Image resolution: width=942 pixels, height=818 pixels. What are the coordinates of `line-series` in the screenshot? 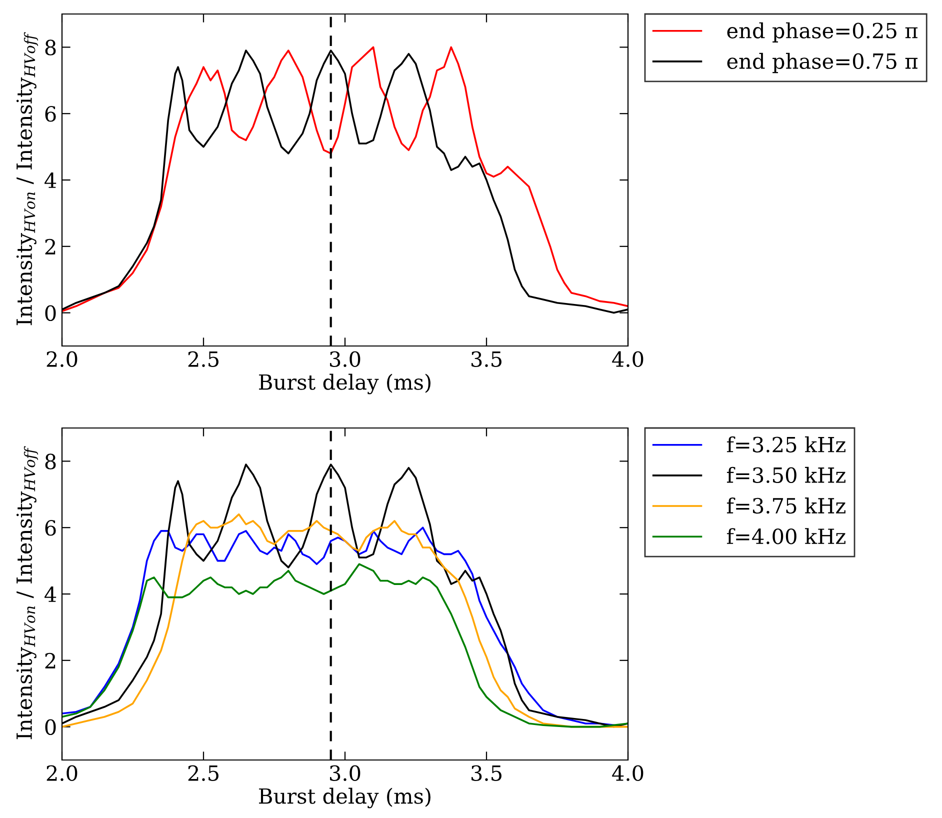 It's located at (345, 645).